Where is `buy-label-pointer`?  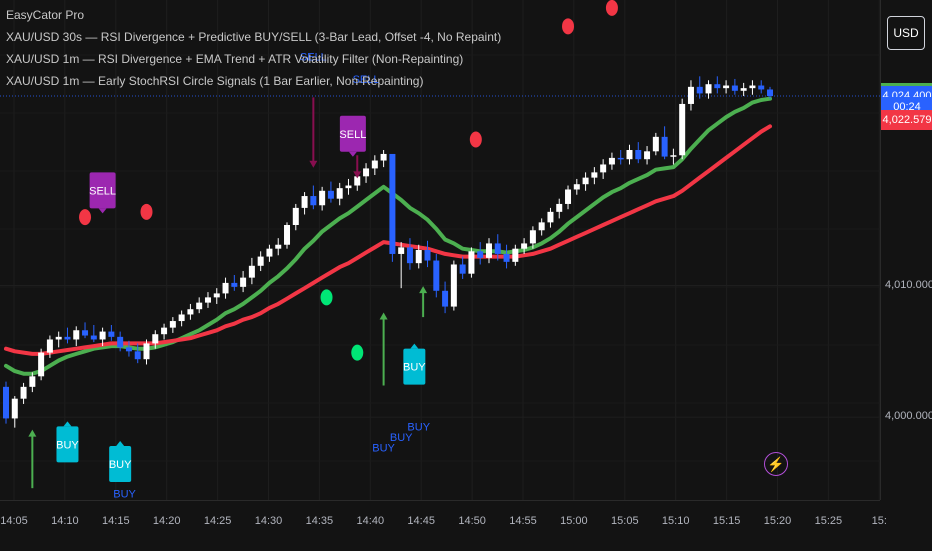 buy-label-pointer is located at coordinates (67, 424).